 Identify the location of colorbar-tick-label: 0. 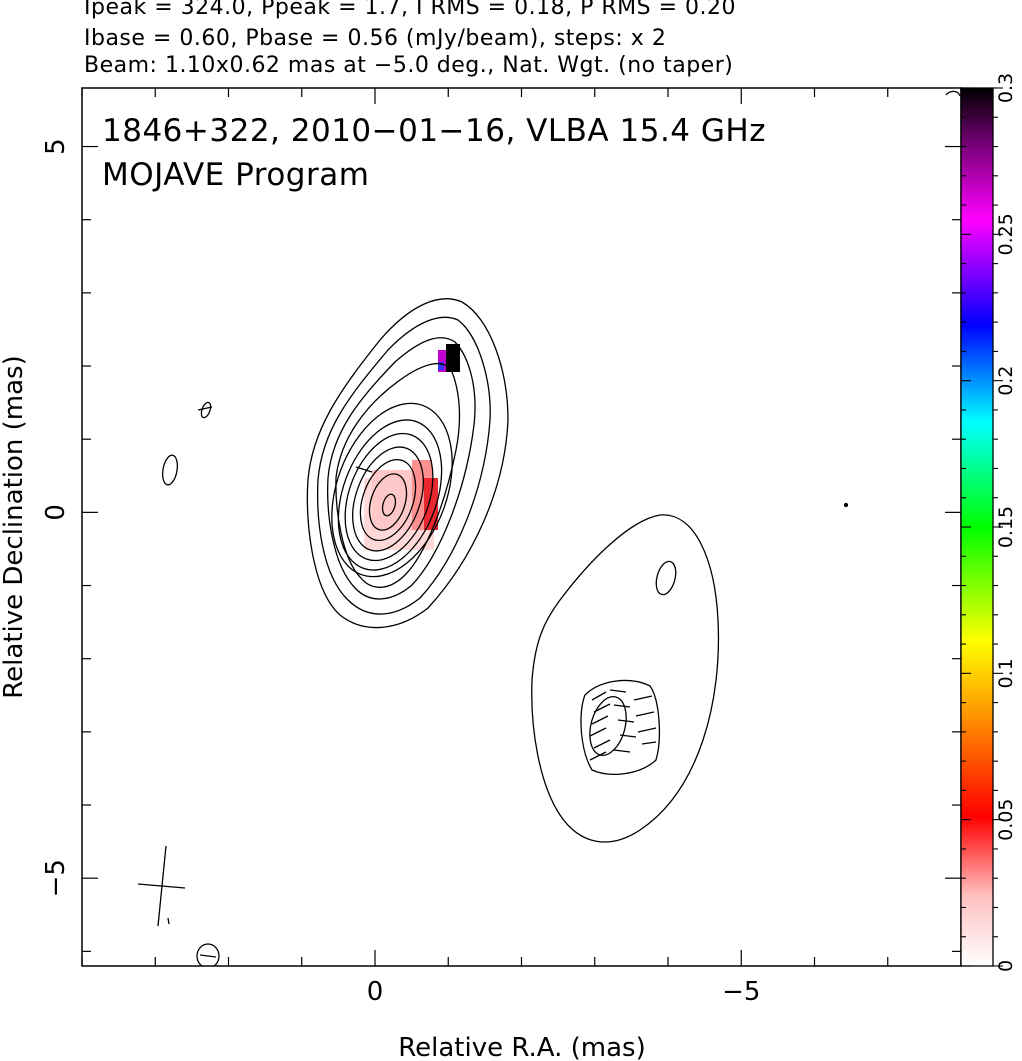
(1006, 966).